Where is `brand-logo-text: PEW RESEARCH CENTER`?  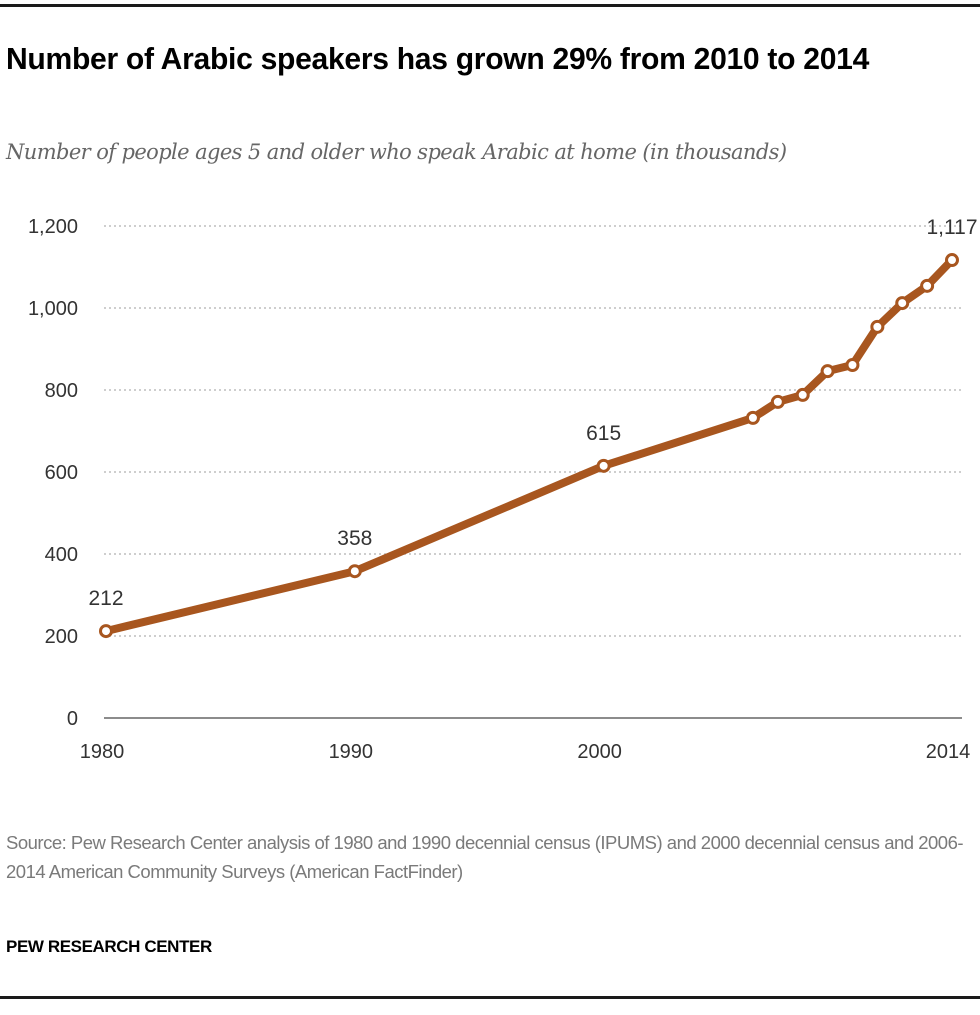
brand-logo-text: PEW RESEARCH CENTER is located at coordinates (109, 946).